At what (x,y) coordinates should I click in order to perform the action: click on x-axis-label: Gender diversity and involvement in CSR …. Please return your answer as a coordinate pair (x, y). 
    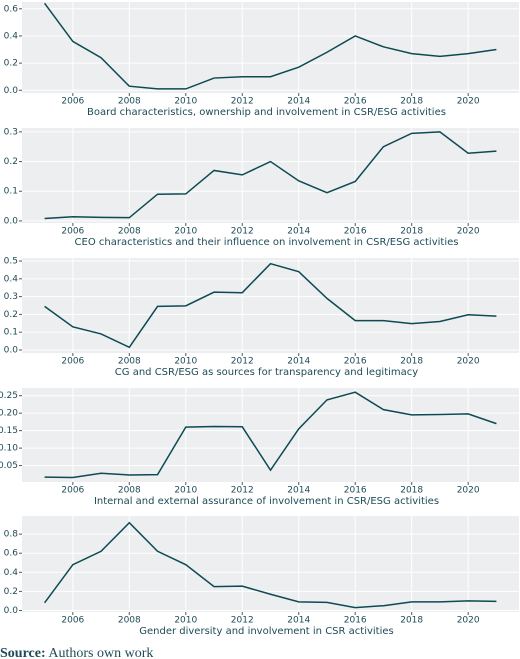
    Looking at the image, I should click on (266, 631).